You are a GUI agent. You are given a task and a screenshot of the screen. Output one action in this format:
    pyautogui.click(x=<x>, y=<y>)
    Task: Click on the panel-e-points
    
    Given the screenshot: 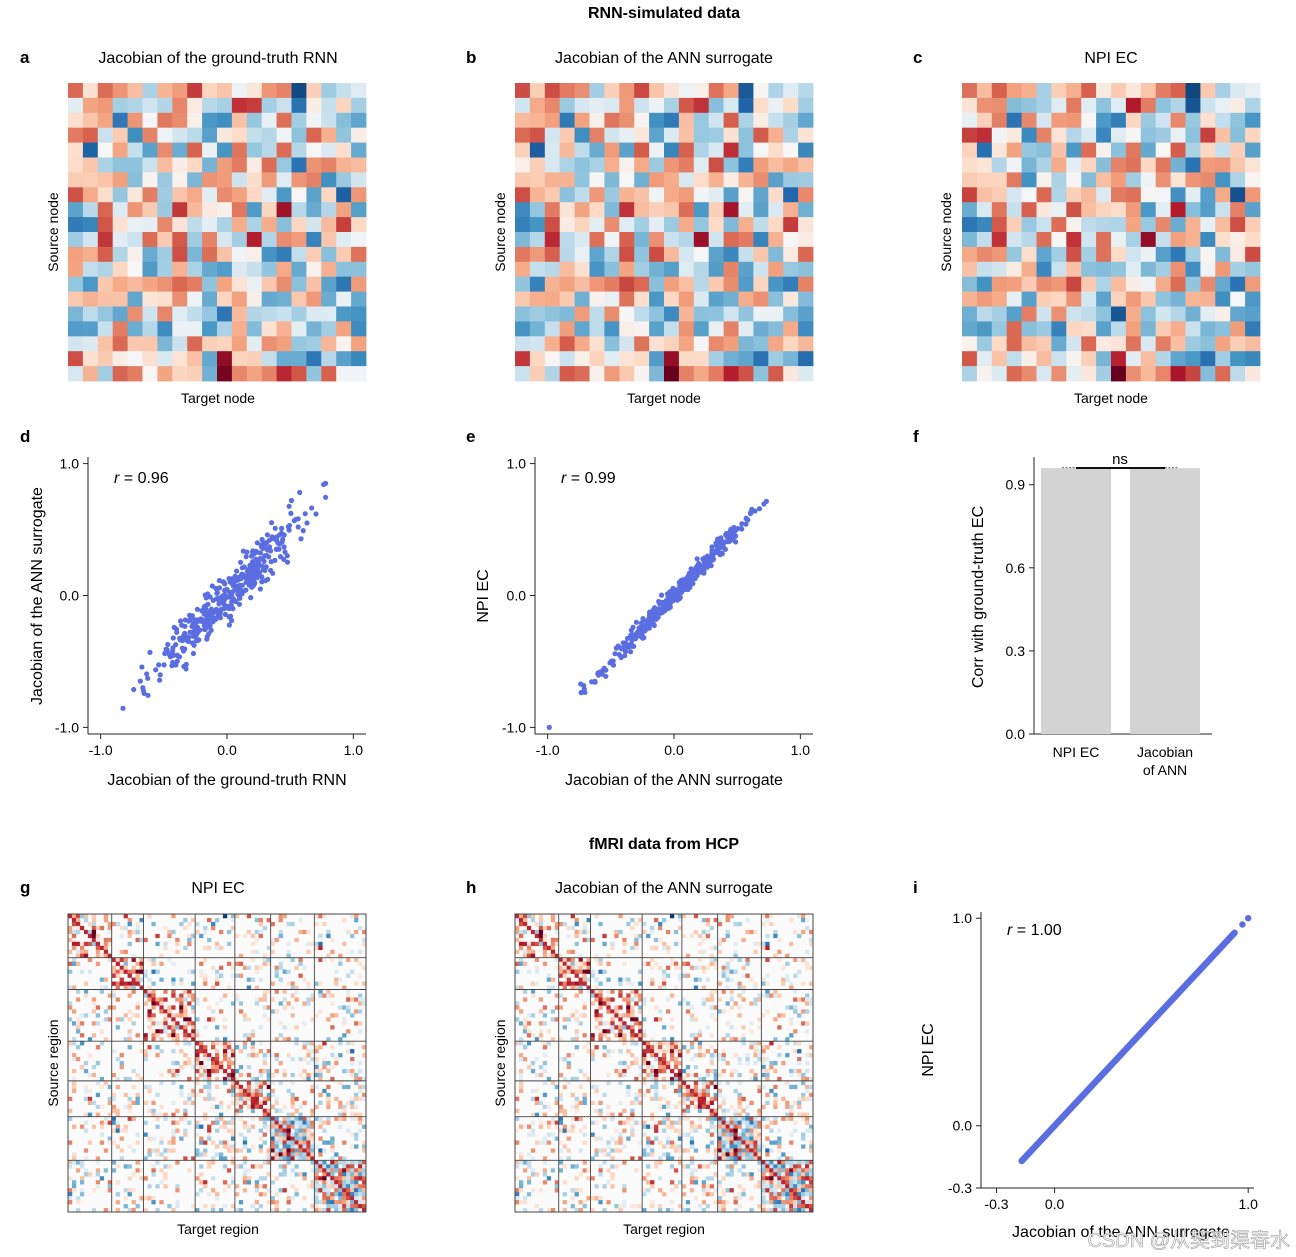 What is the action you would take?
    pyautogui.click(x=658, y=614)
    